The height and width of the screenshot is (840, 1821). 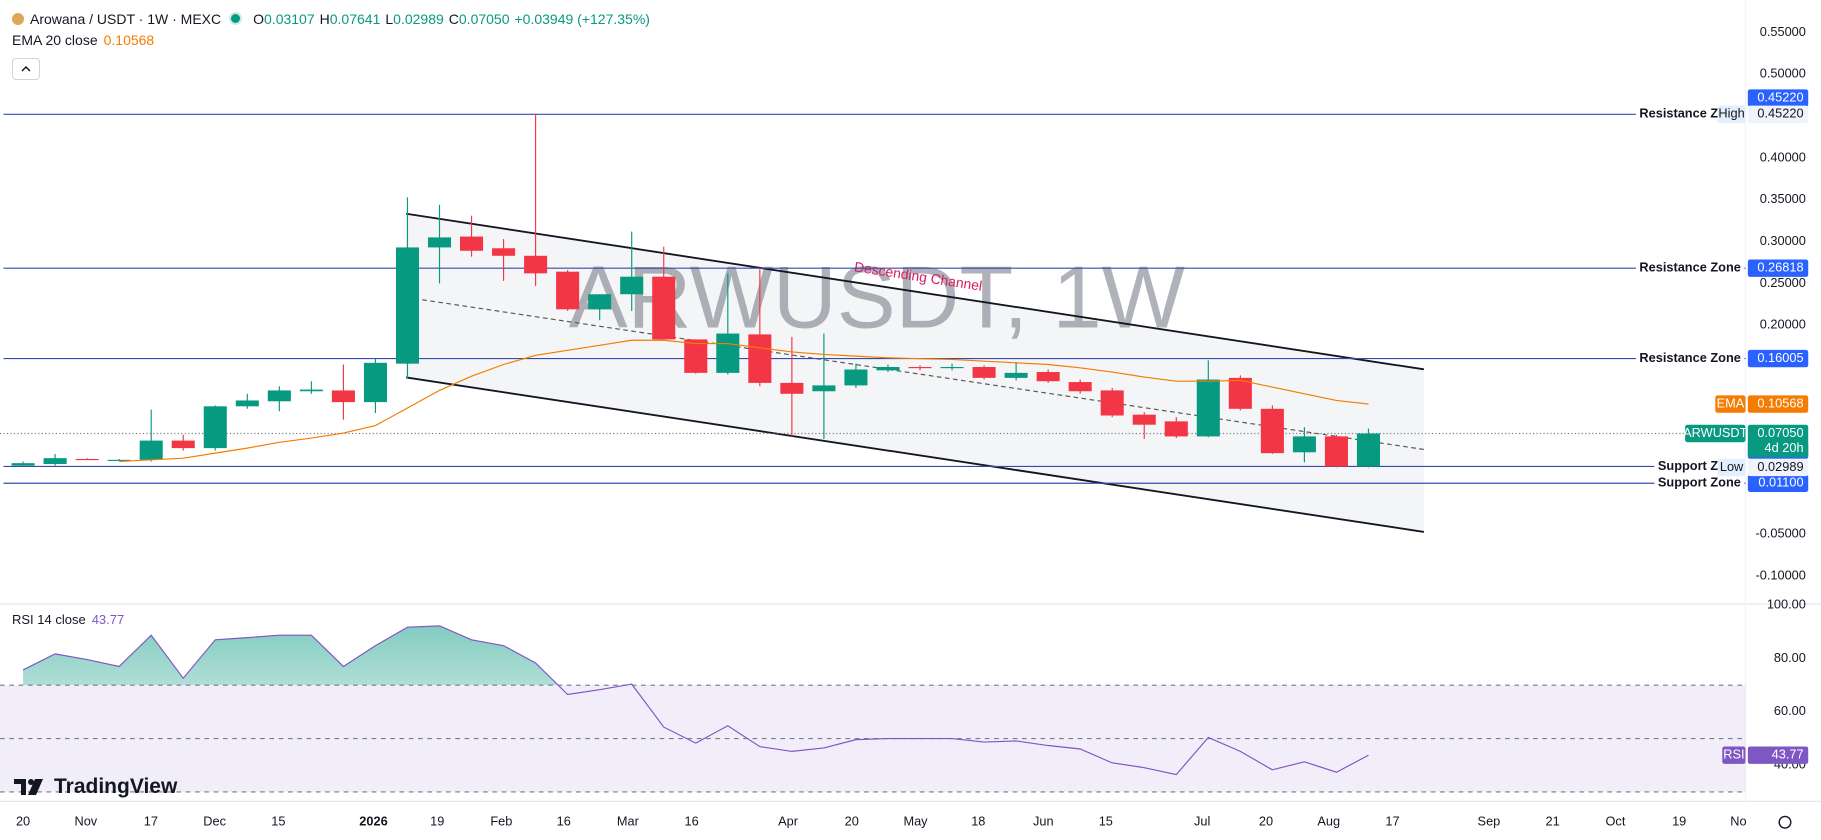 I want to click on series-tag: ARWUSDT, so click(x=1715, y=432).